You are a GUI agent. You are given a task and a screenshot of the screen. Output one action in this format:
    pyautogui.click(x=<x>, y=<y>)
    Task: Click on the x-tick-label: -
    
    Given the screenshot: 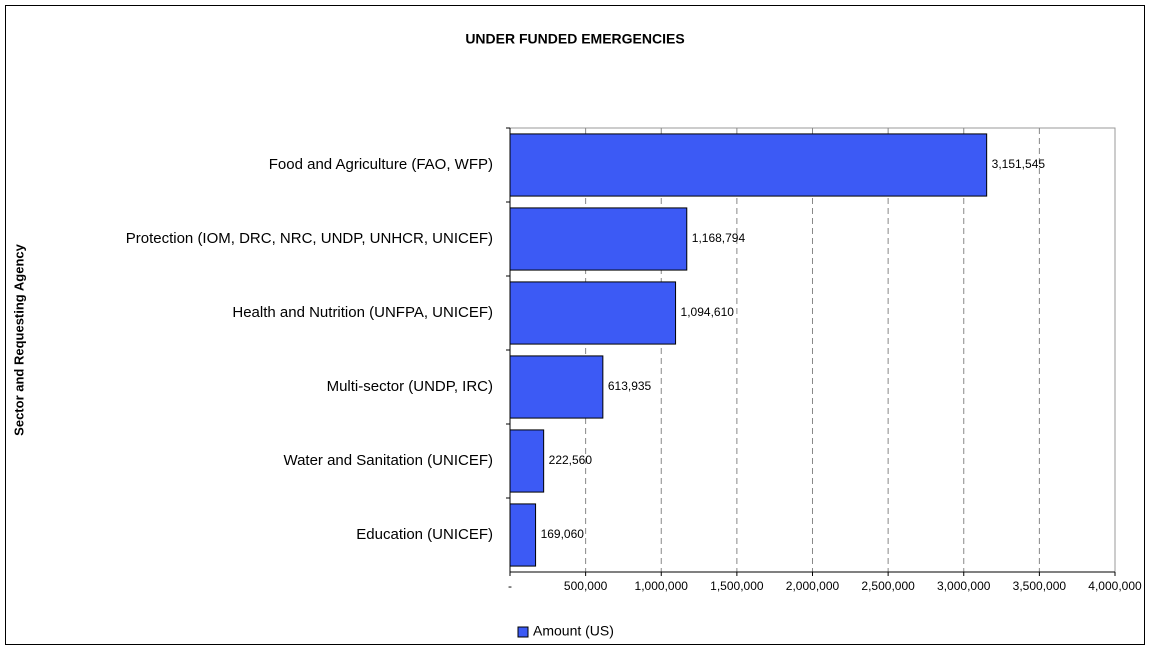 What is the action you would take?
    pyautogui.click(x=510, y=586)
    